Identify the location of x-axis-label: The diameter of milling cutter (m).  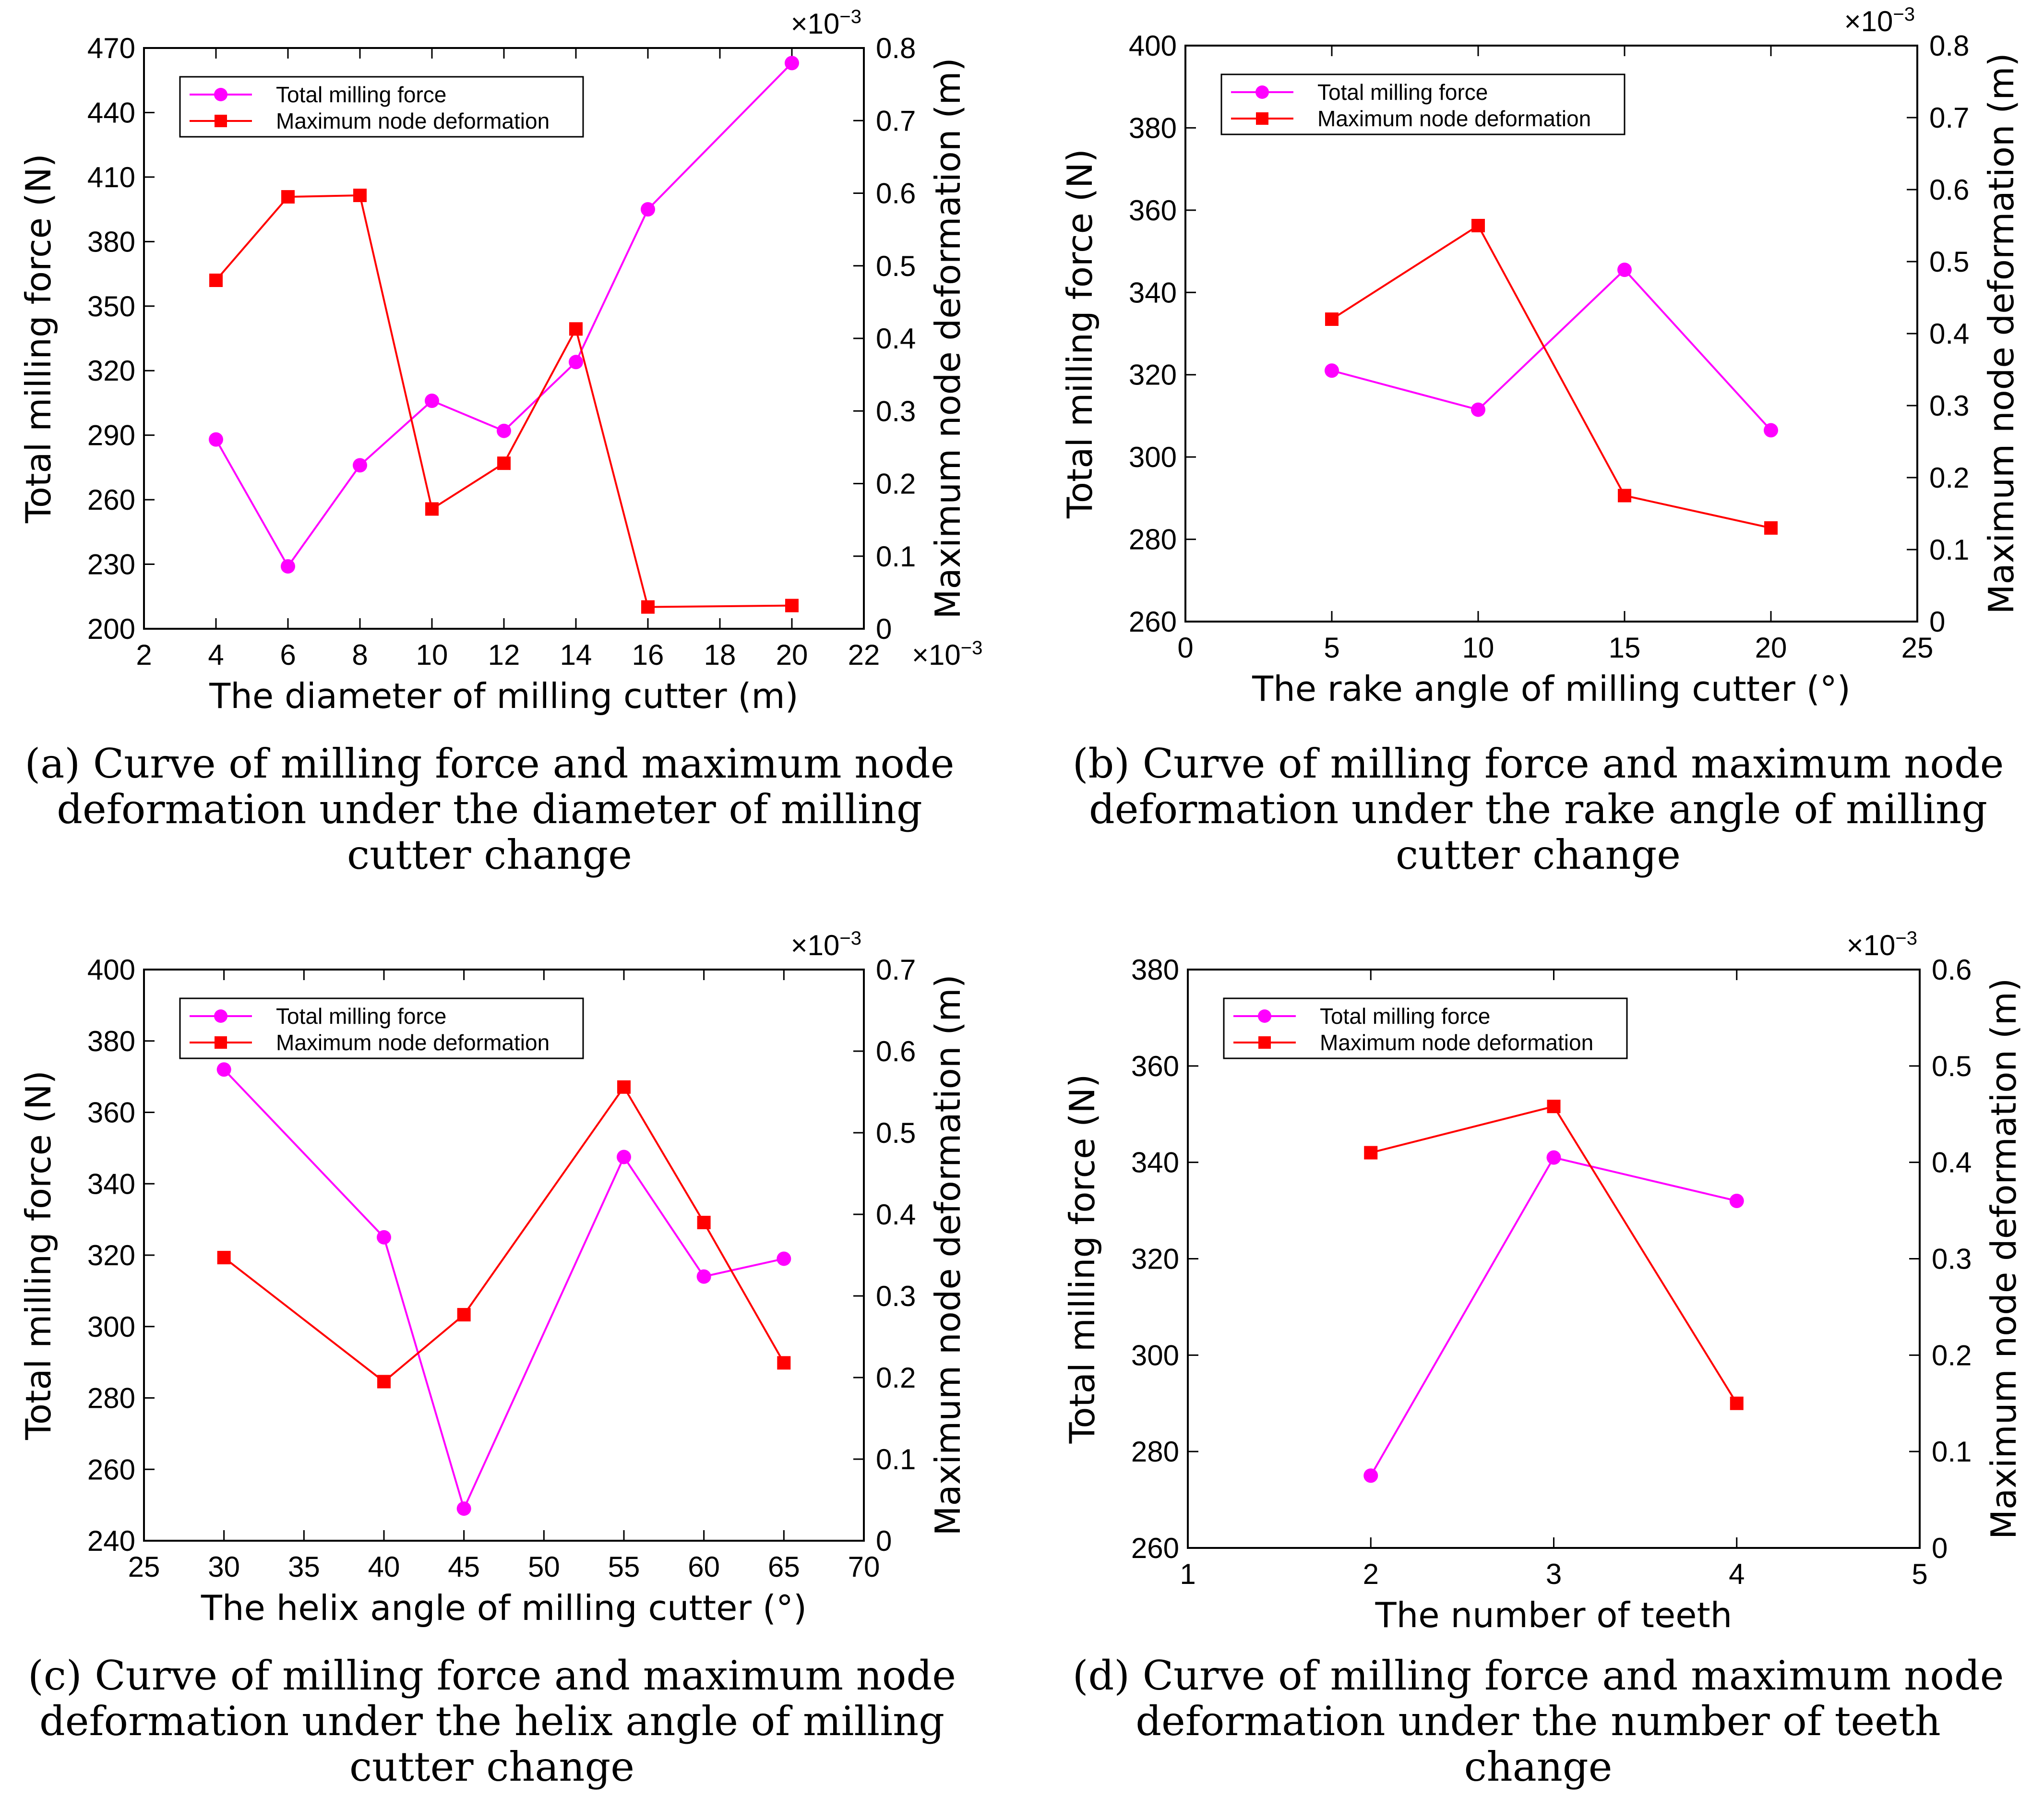
(504, 696).